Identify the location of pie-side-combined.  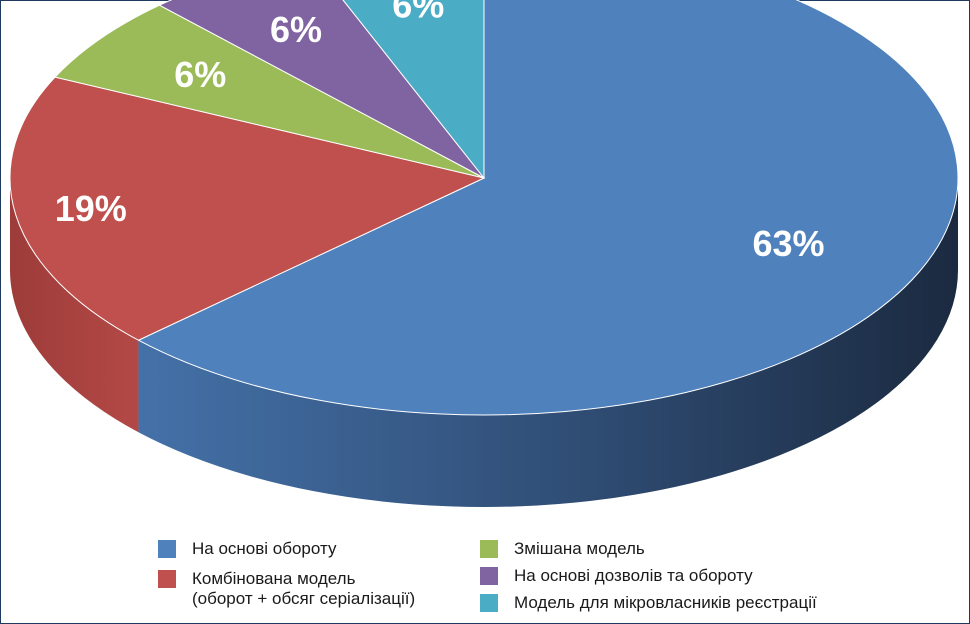
(74, 305).